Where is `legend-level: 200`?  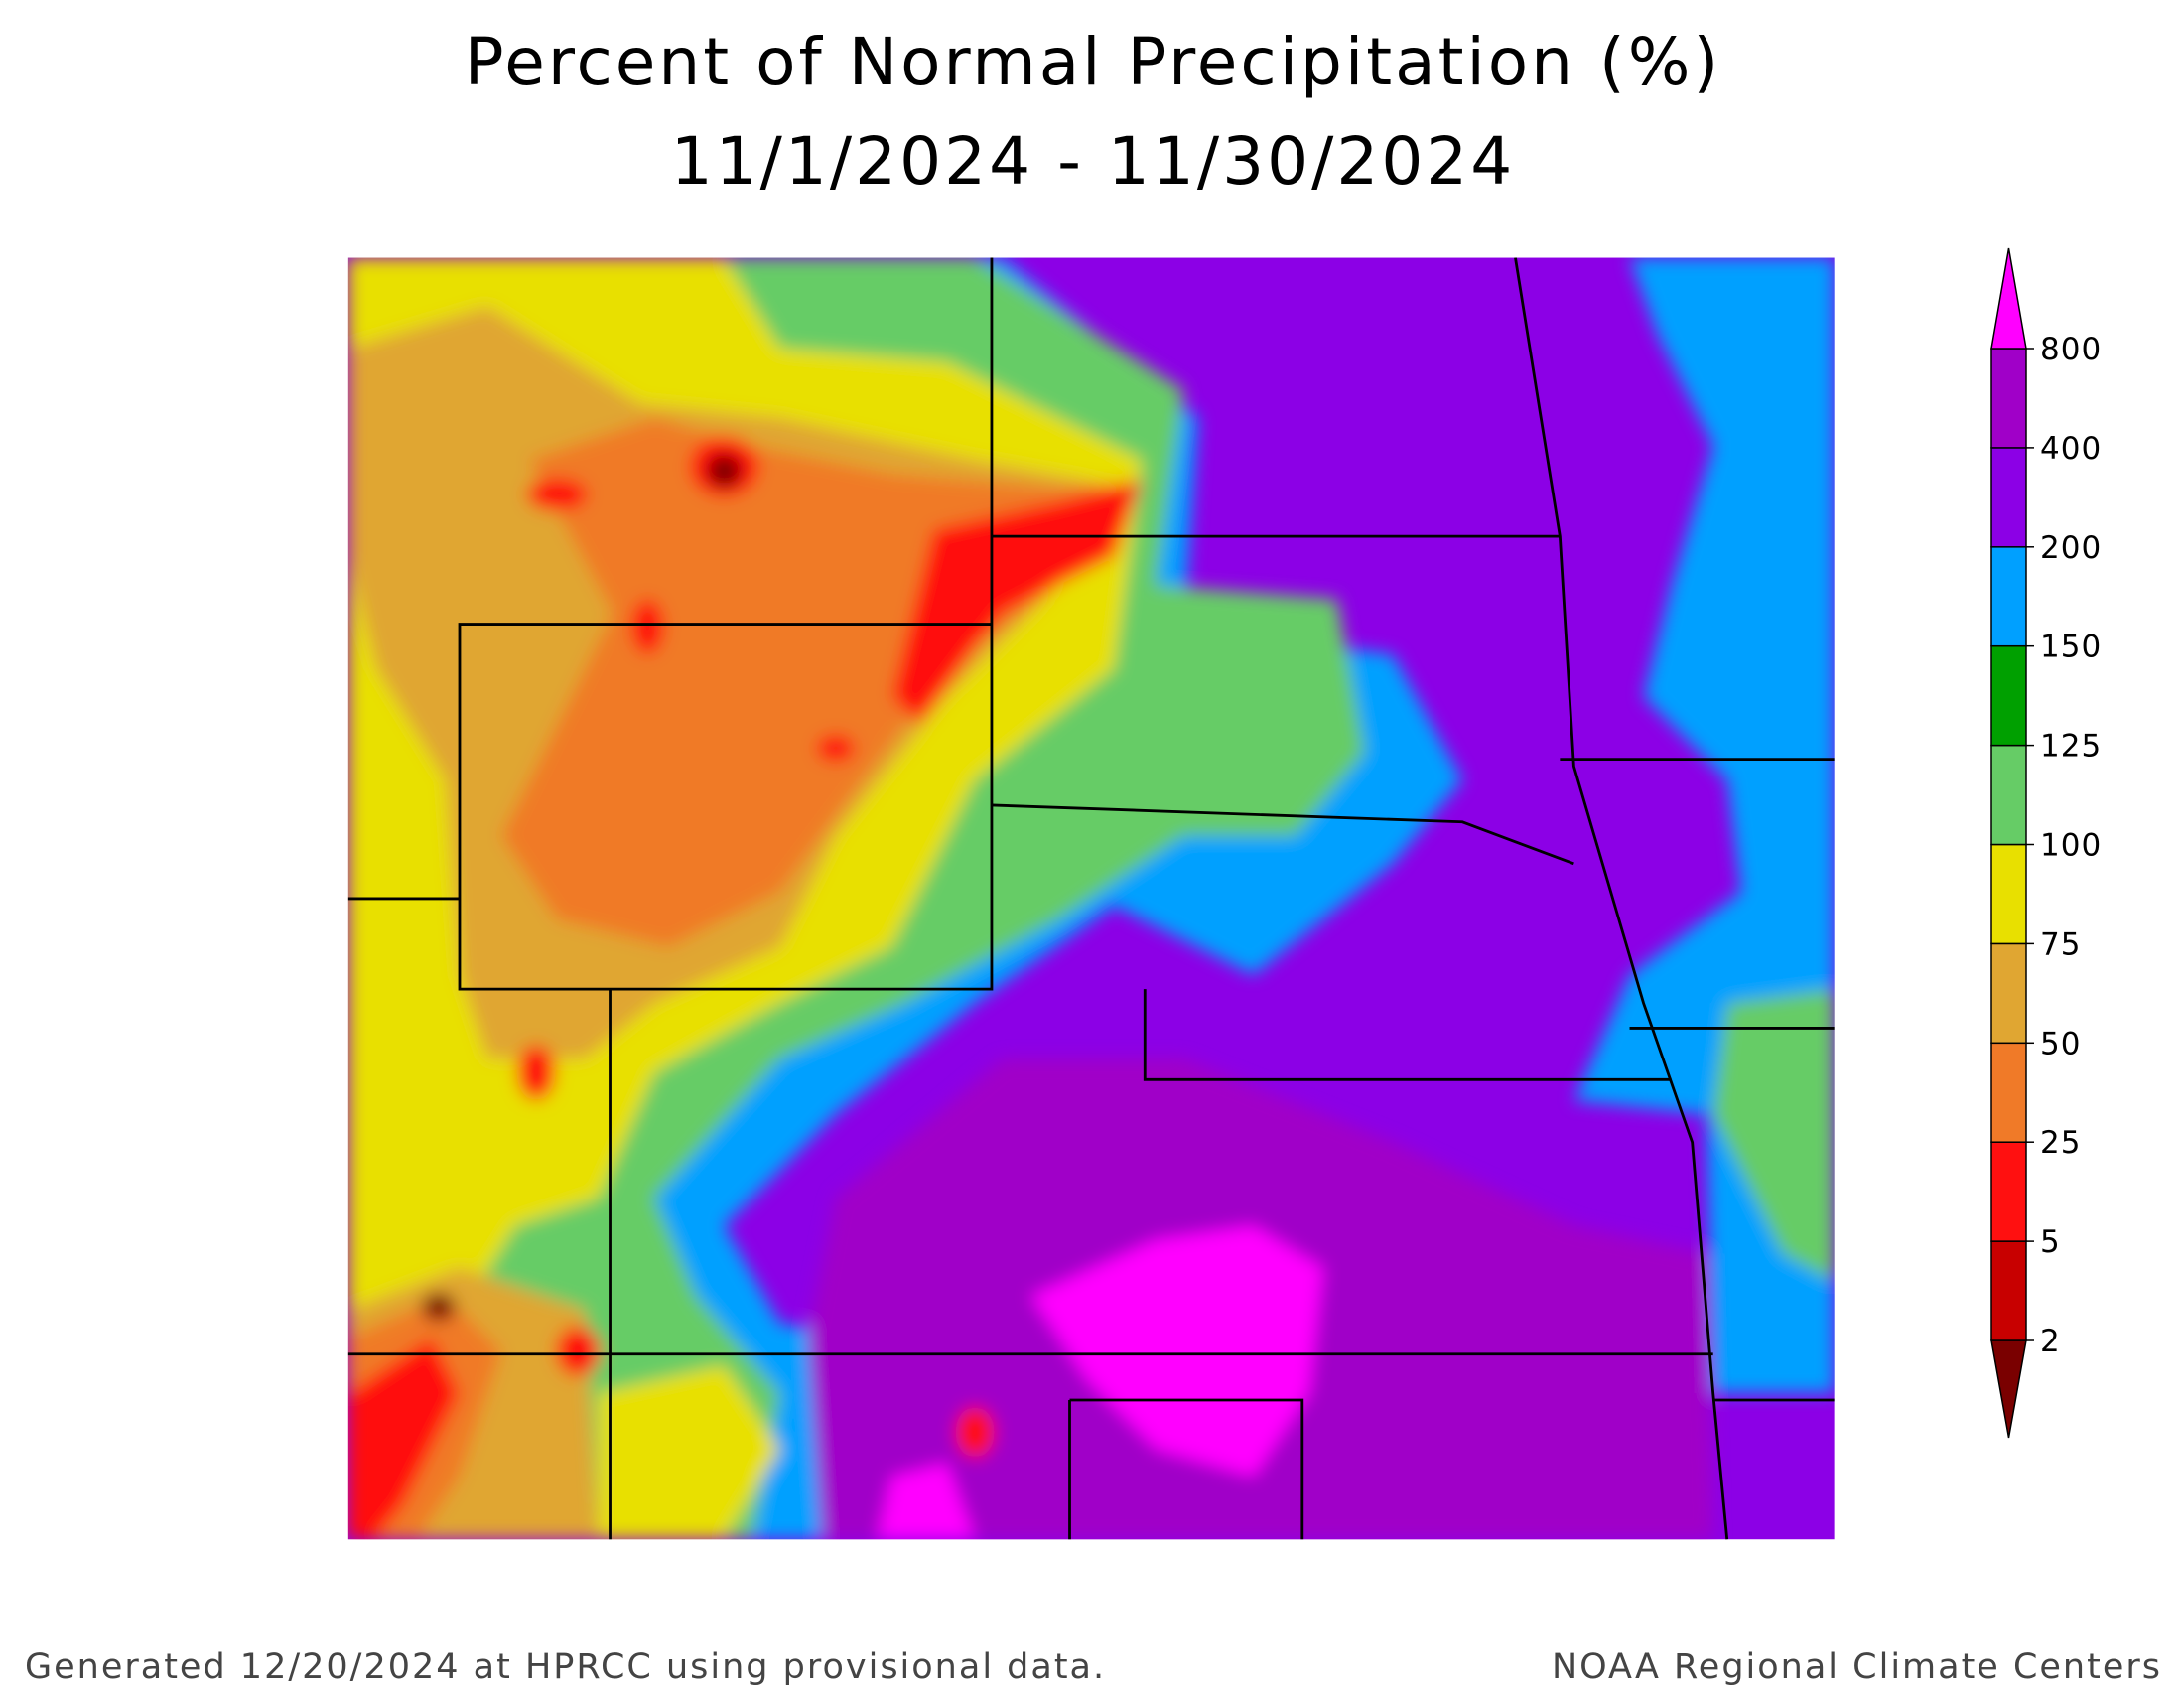
legend-level: 200 is located at coordinates (2071, 548).